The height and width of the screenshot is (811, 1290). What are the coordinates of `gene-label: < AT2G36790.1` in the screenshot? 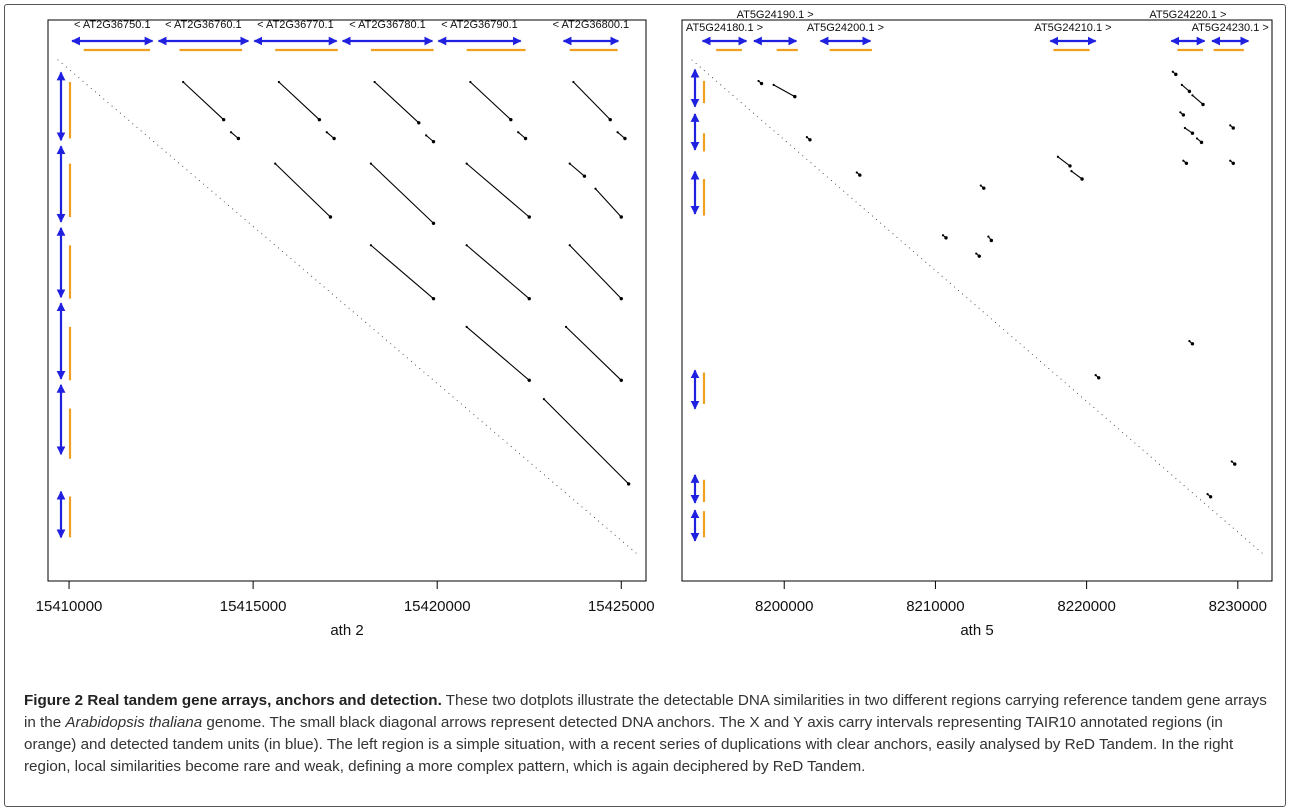 It's located at (479, 25).